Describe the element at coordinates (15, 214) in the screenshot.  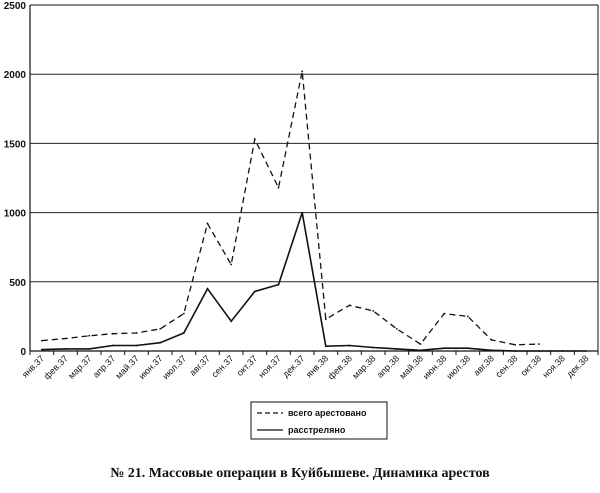
I see `y-tick-label-1000: 1000` at that location.